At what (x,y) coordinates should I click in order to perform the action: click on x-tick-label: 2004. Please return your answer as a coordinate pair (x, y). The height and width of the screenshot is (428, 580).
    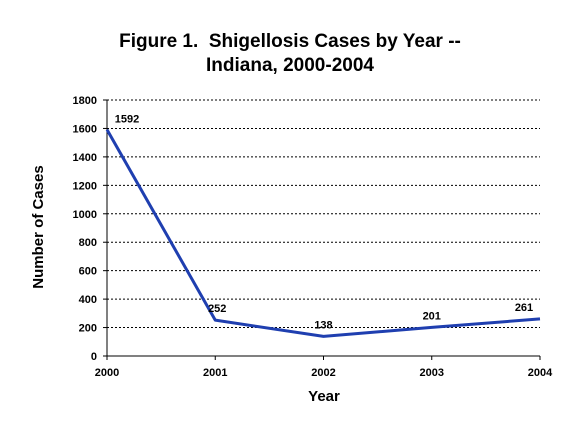
    Looking at the image, I should click on (540, 373).